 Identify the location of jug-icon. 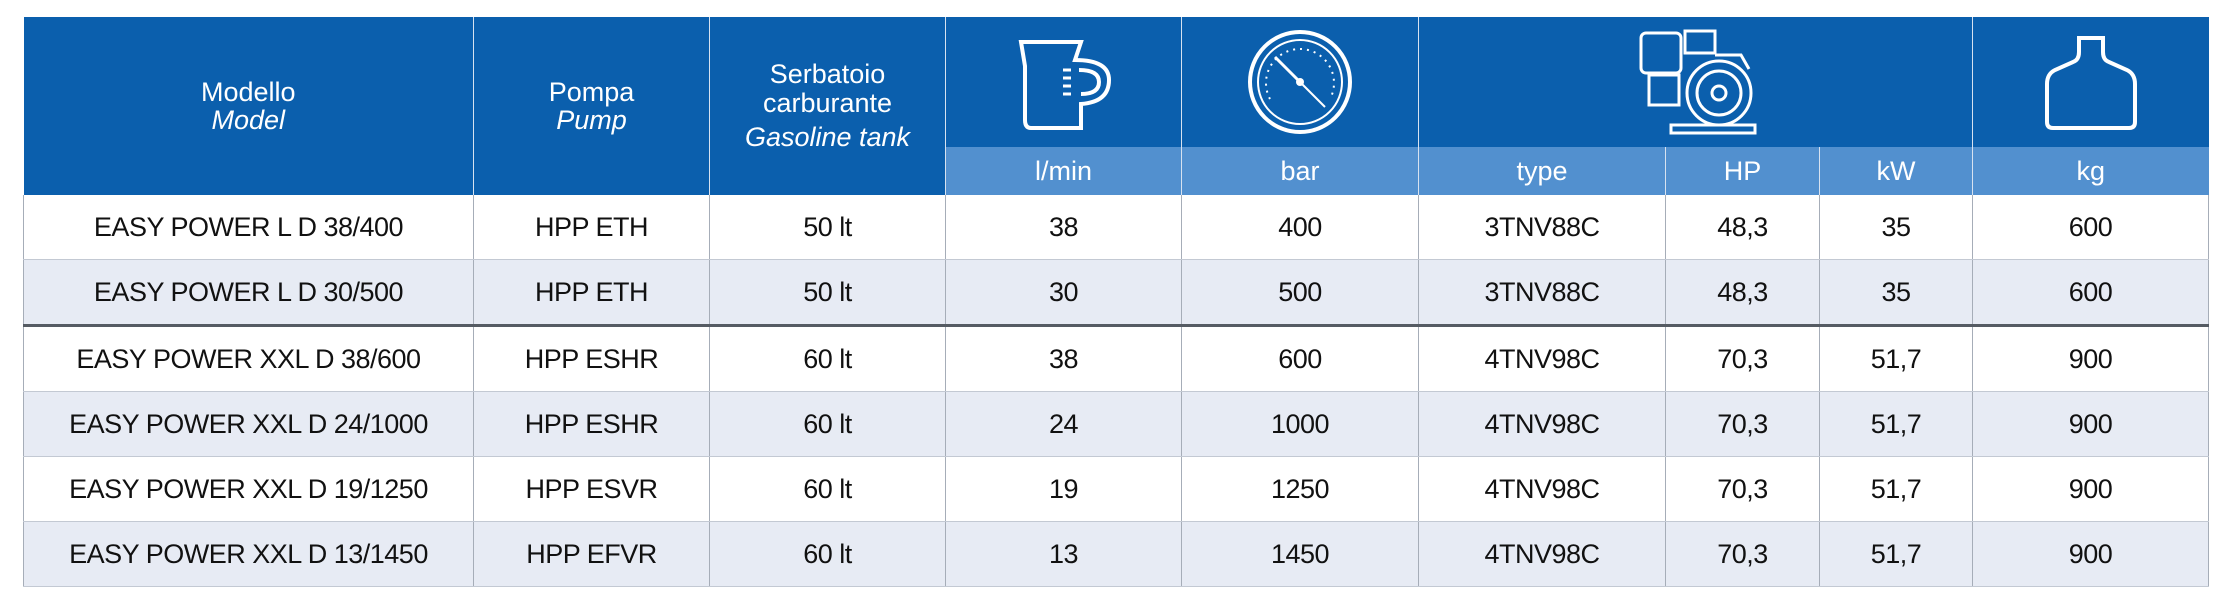
(1064, 84).